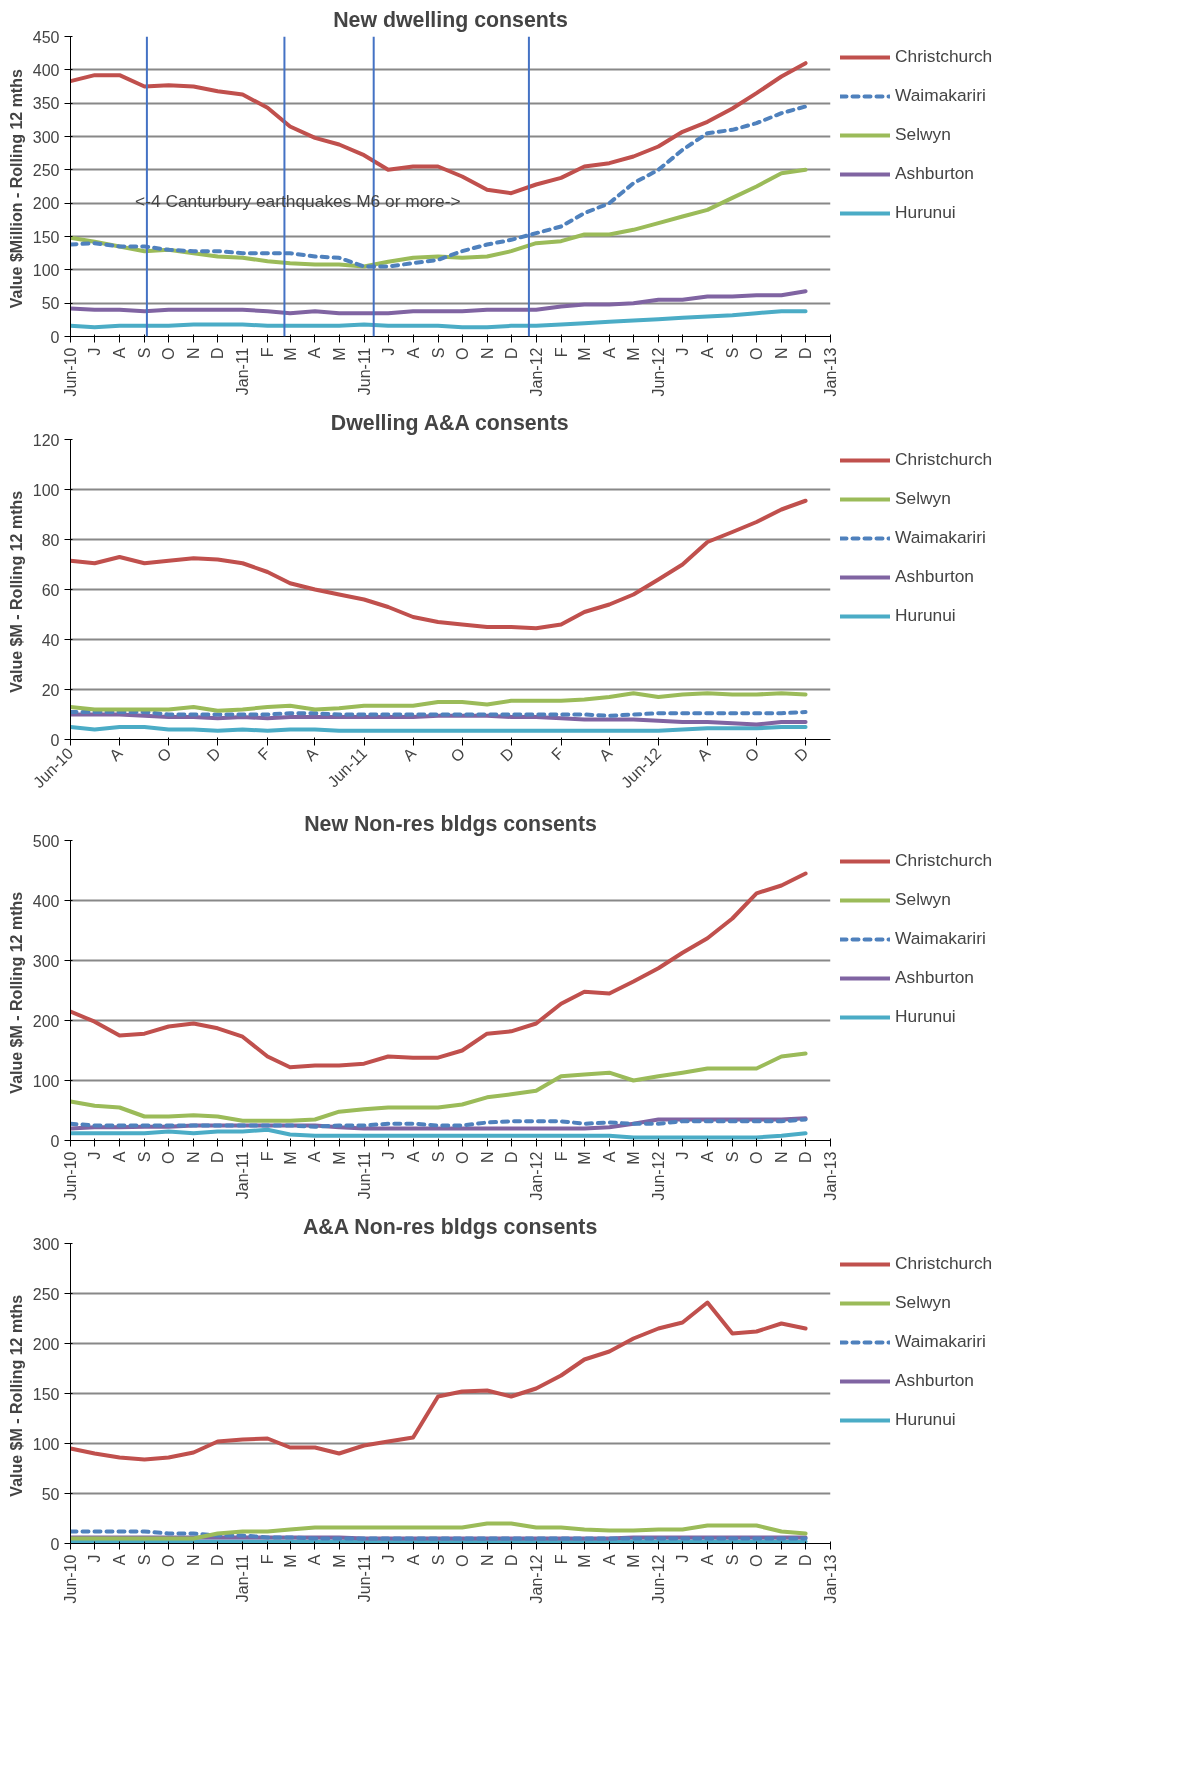 The image size is (1195, 1775). I want to click on x-tick-label: Jan-11, so click(243, 1578).